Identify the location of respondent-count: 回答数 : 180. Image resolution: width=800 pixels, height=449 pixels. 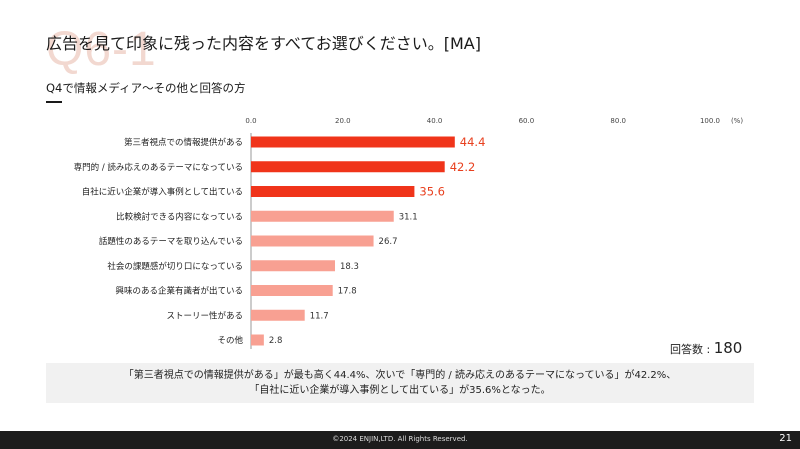
(706, 348).